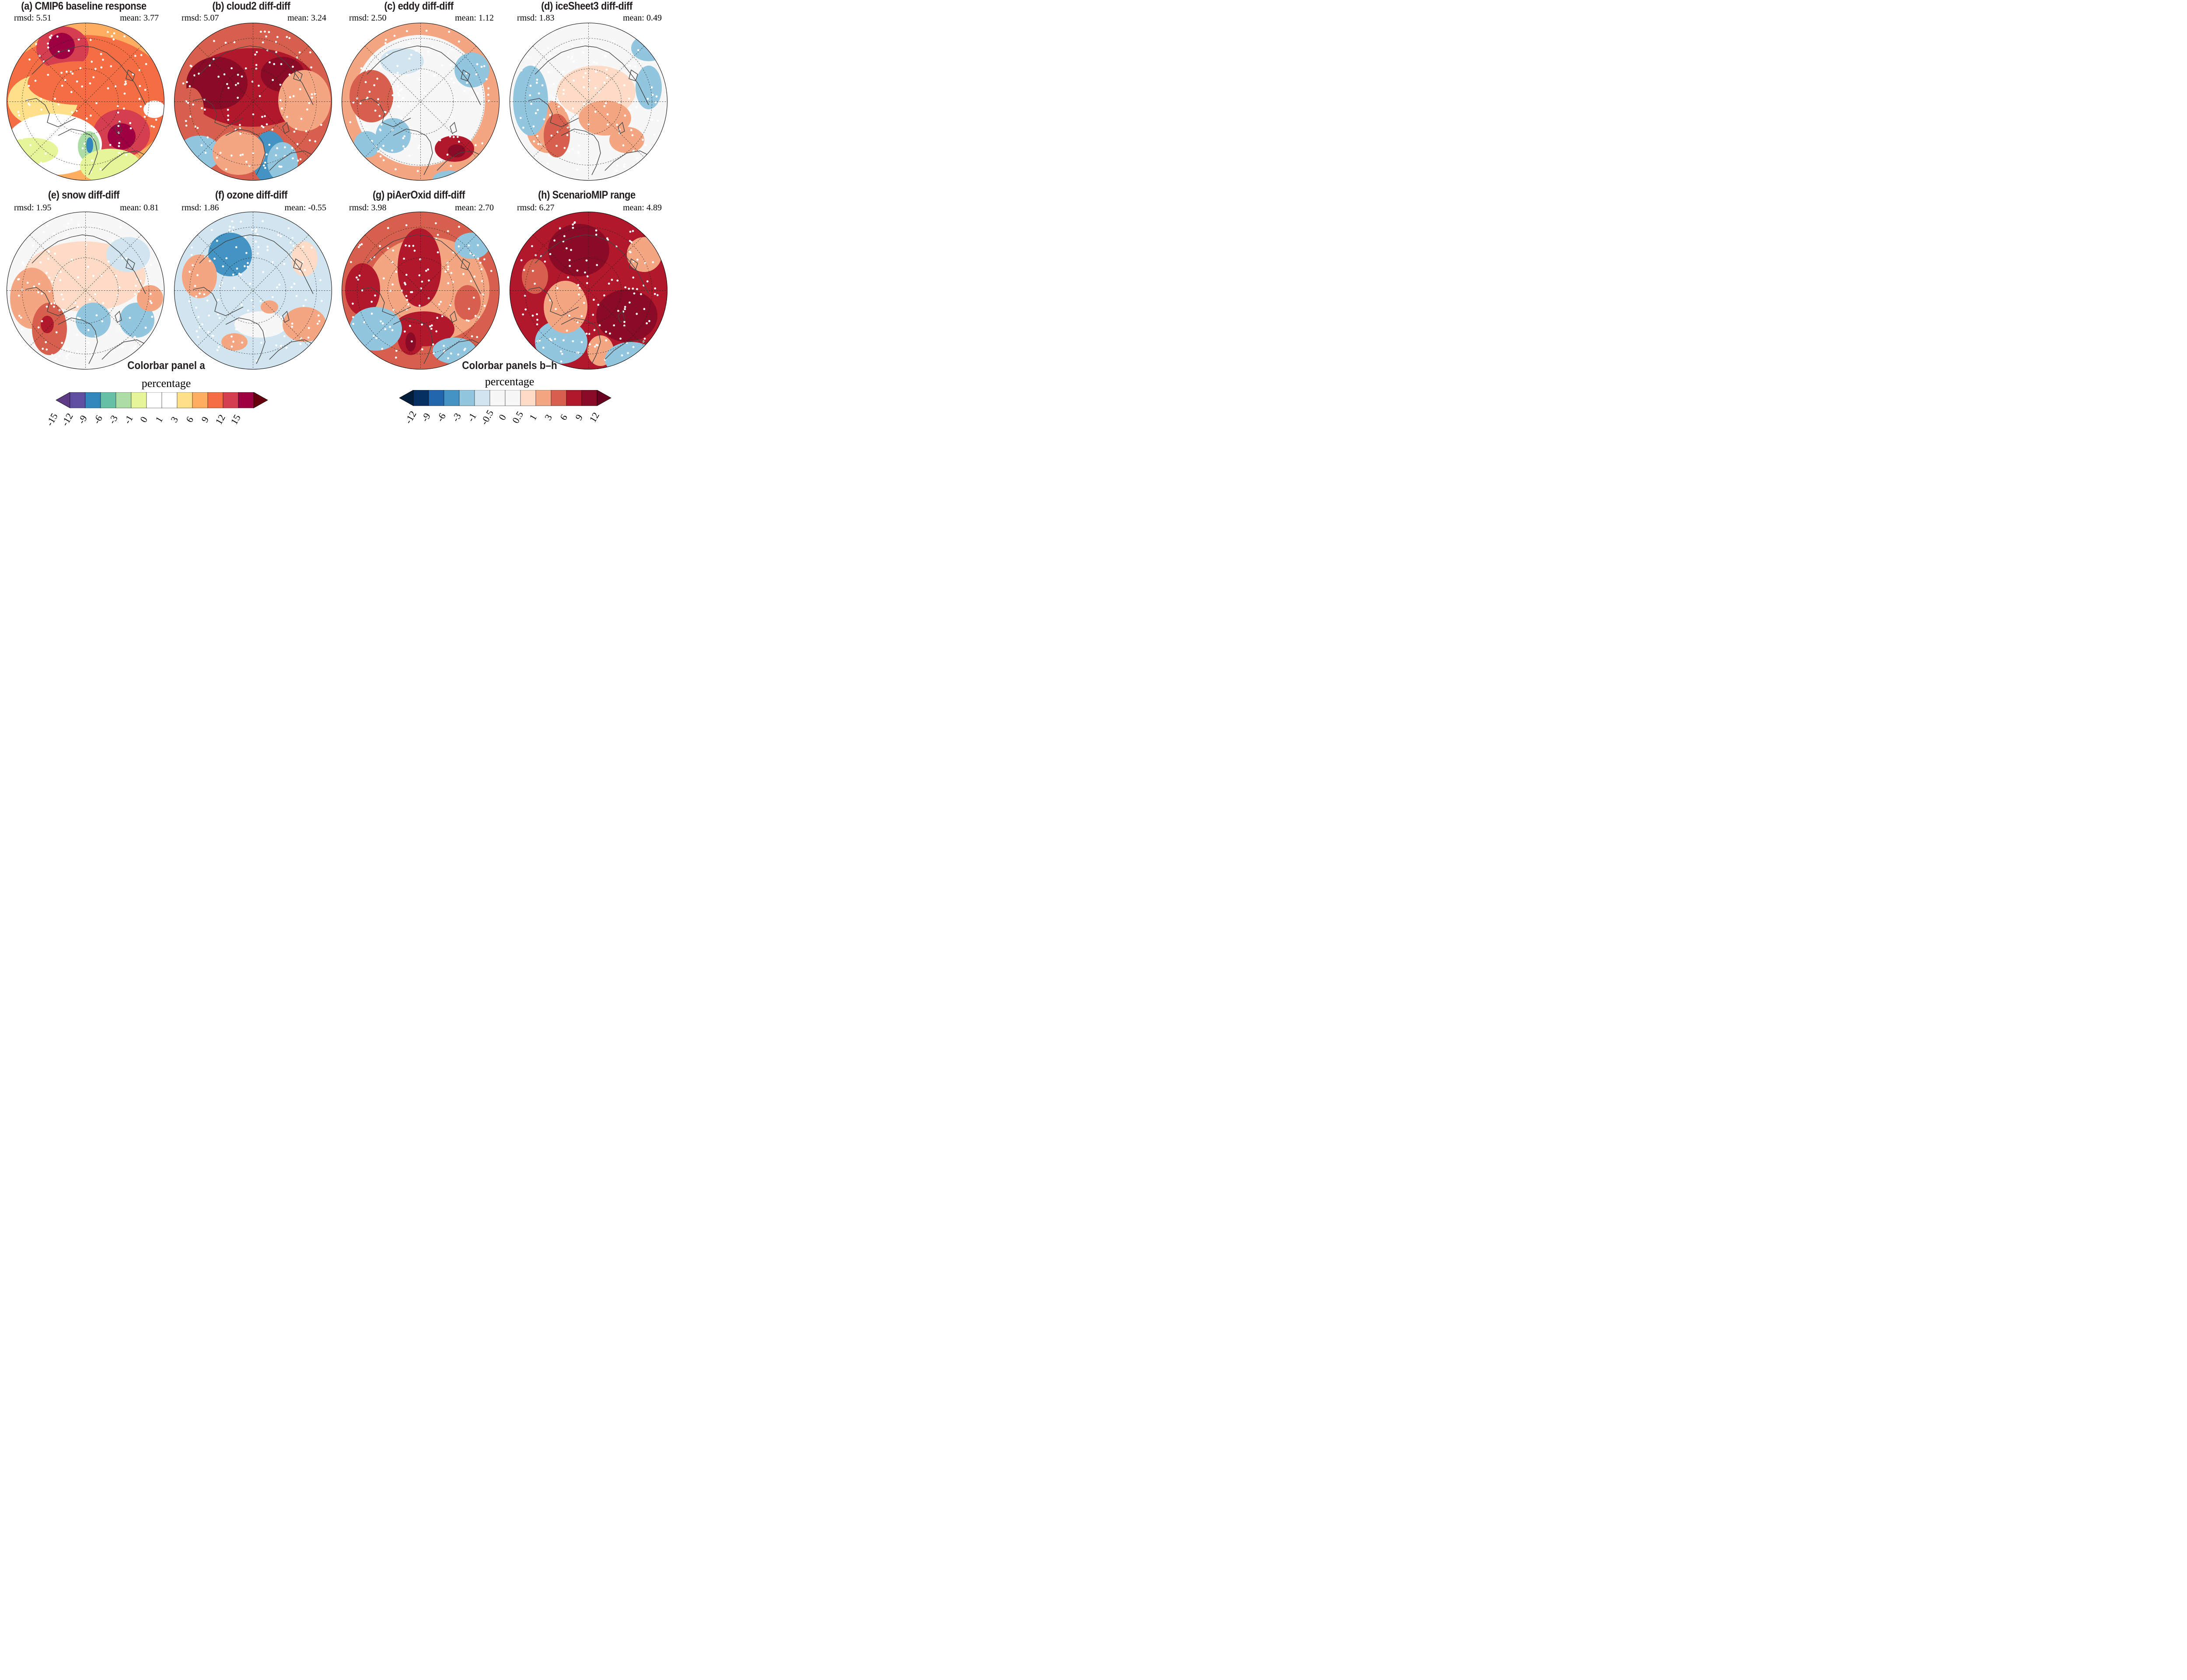  Describe the element at coordinates (472, 417) in the screenshot. I see `colorbar-tick-label: -1` at that location.